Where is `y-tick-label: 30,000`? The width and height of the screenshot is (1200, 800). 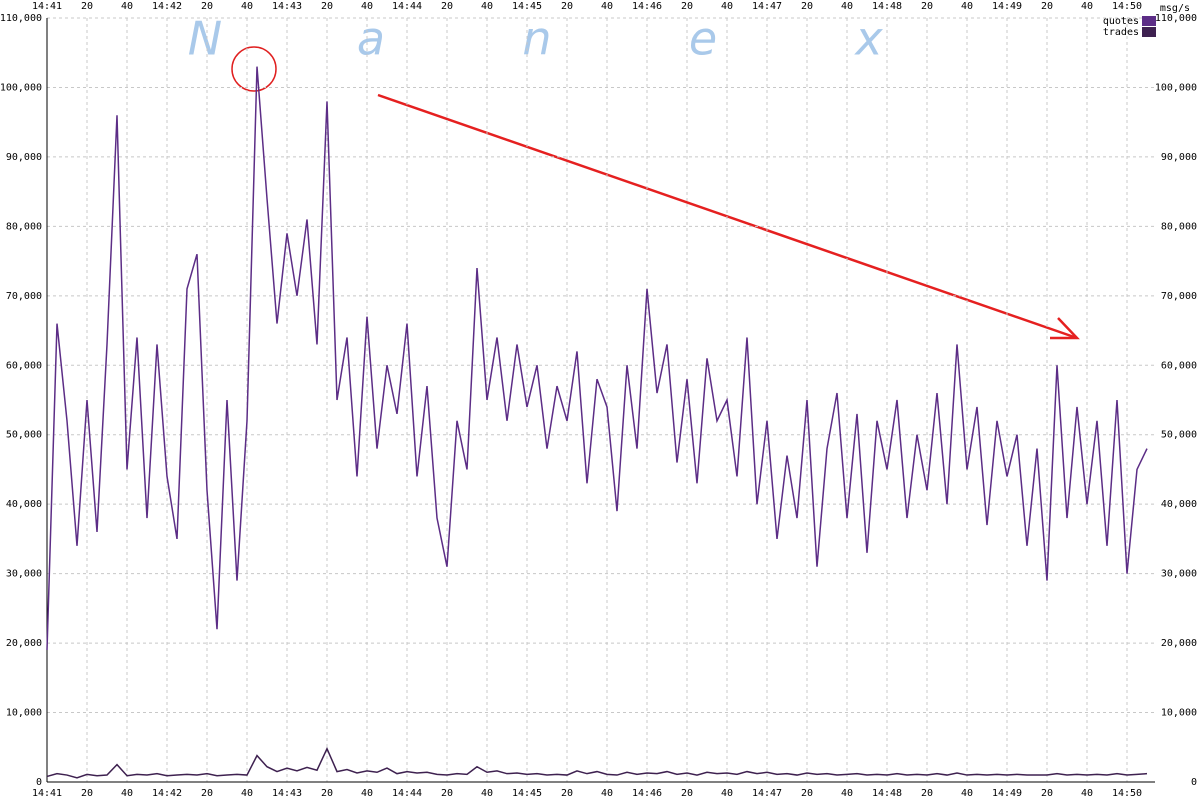
y-tick-label: 30,000 is located at coordinates (24, 574).